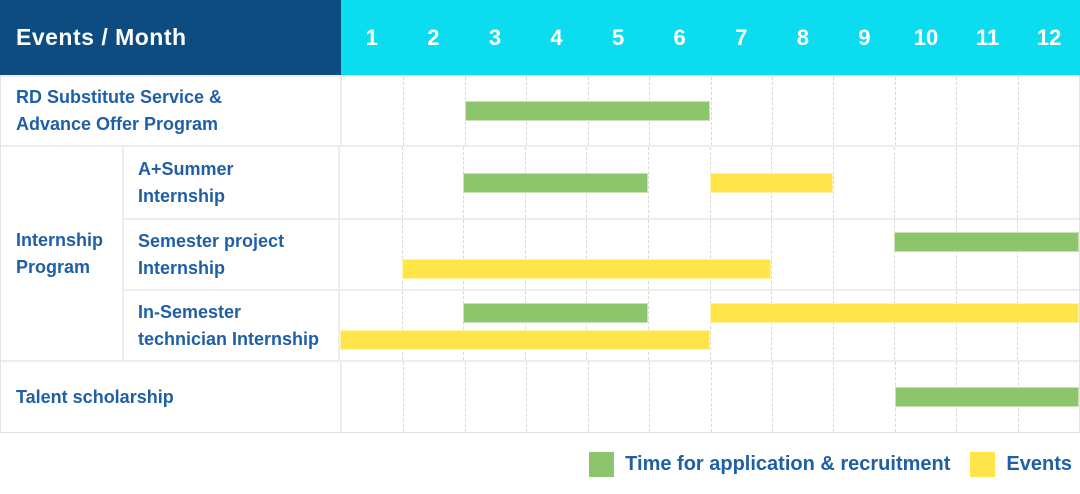 The width and height of the screenshot is (1080, 494). I want to click on row-label: A+Summer Internship, so click(232, 182).